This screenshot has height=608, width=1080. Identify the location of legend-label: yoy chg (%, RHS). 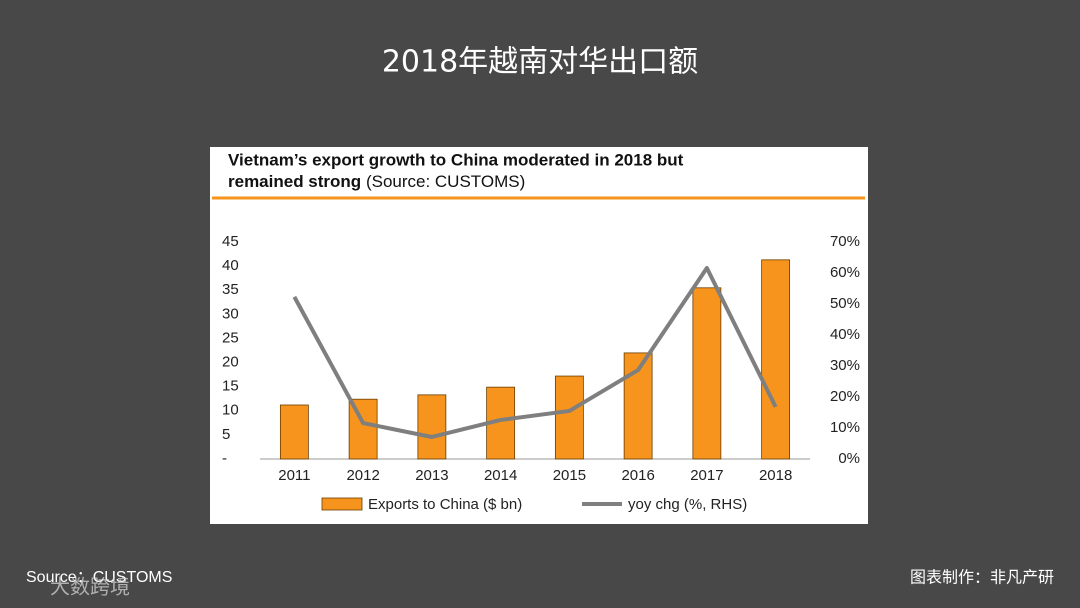
(687, 504).